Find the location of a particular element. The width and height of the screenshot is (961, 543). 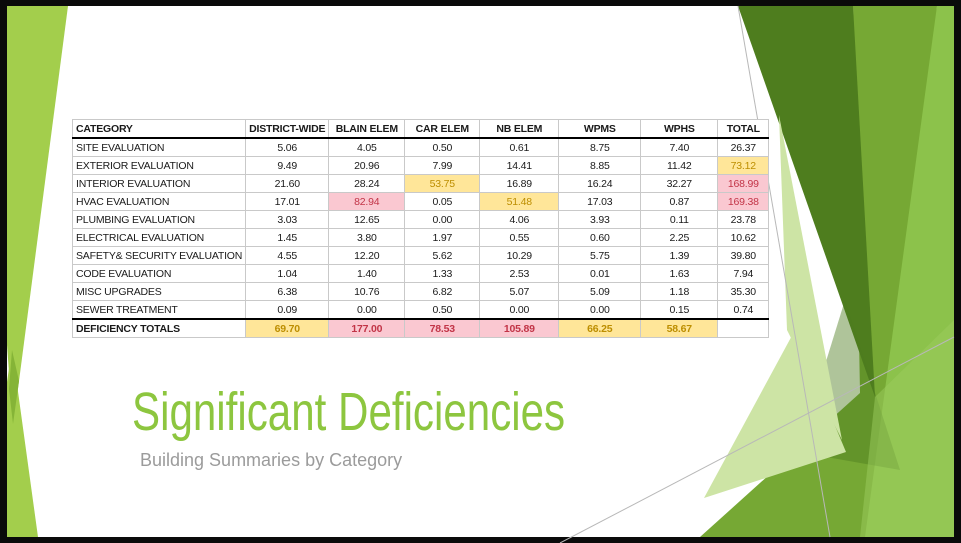

slide-title: Significant Deficiencies is located at coordinates (349, 412).